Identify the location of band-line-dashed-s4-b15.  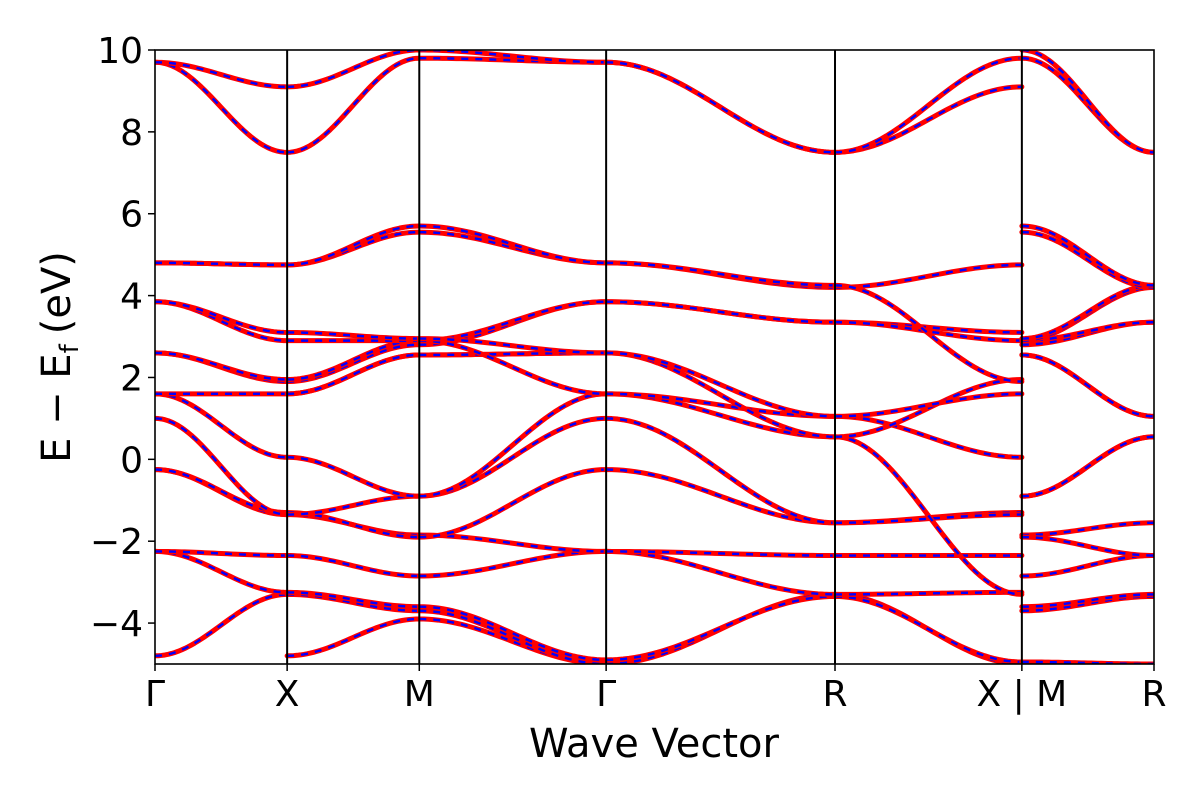
(928, 105).